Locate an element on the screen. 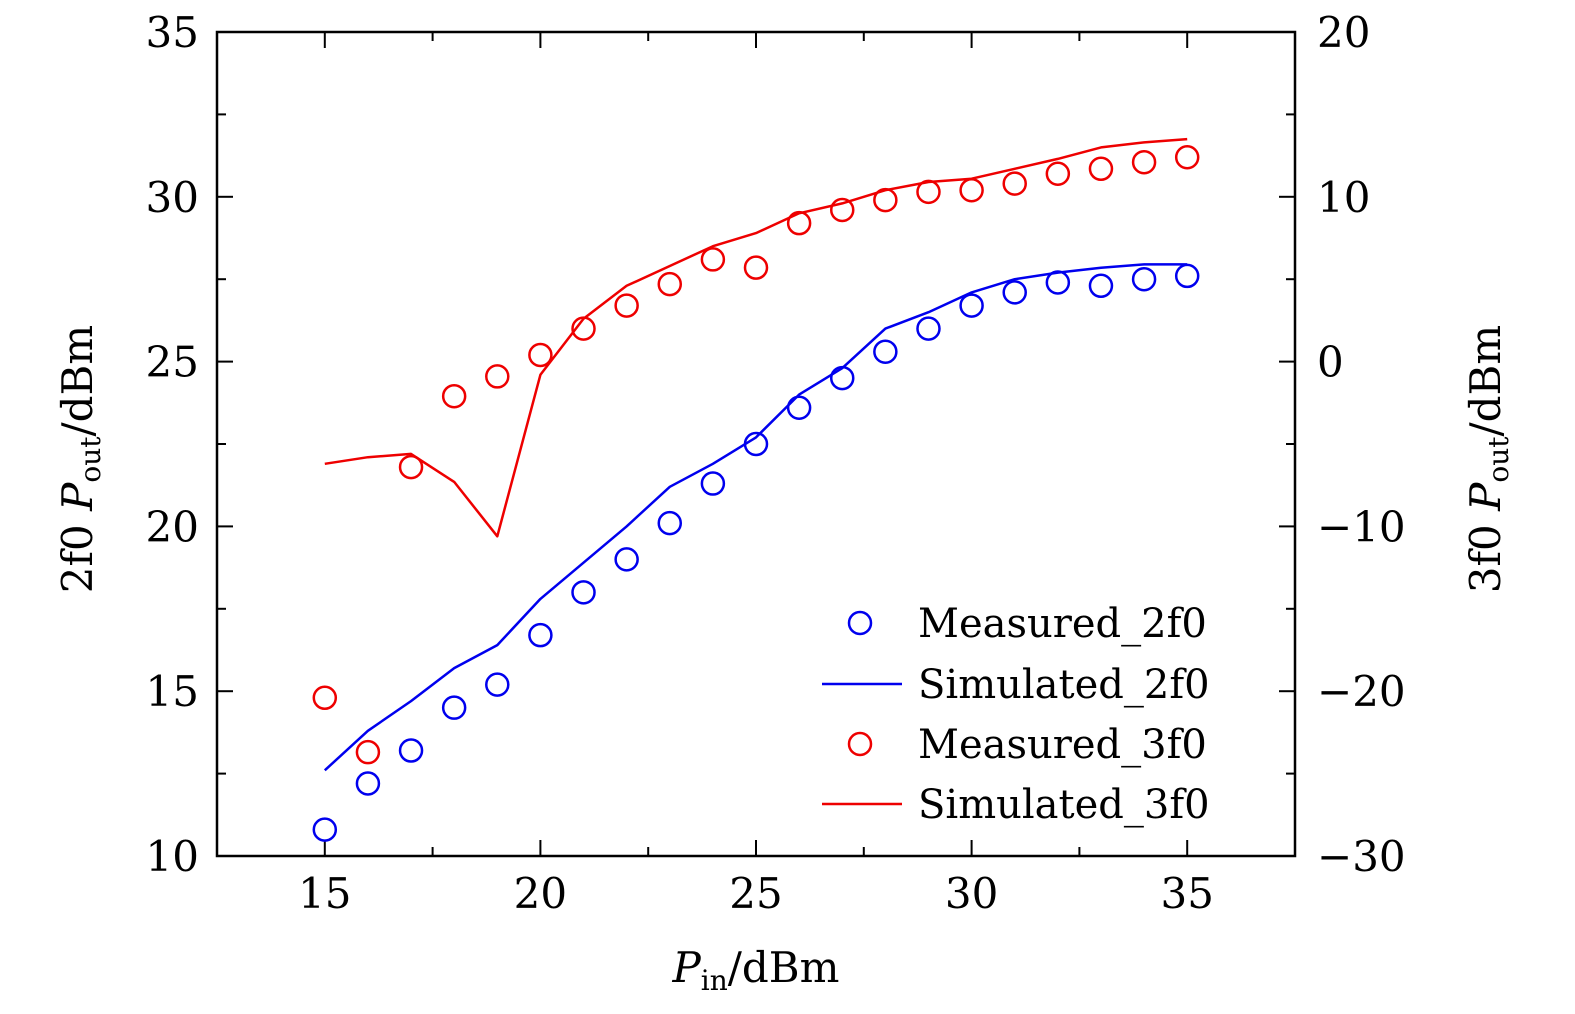 This screenshot has height=1014, width=1575. y-axis-right-title: 3f0 Pout/dBm is located at coordinates (1488, 459).